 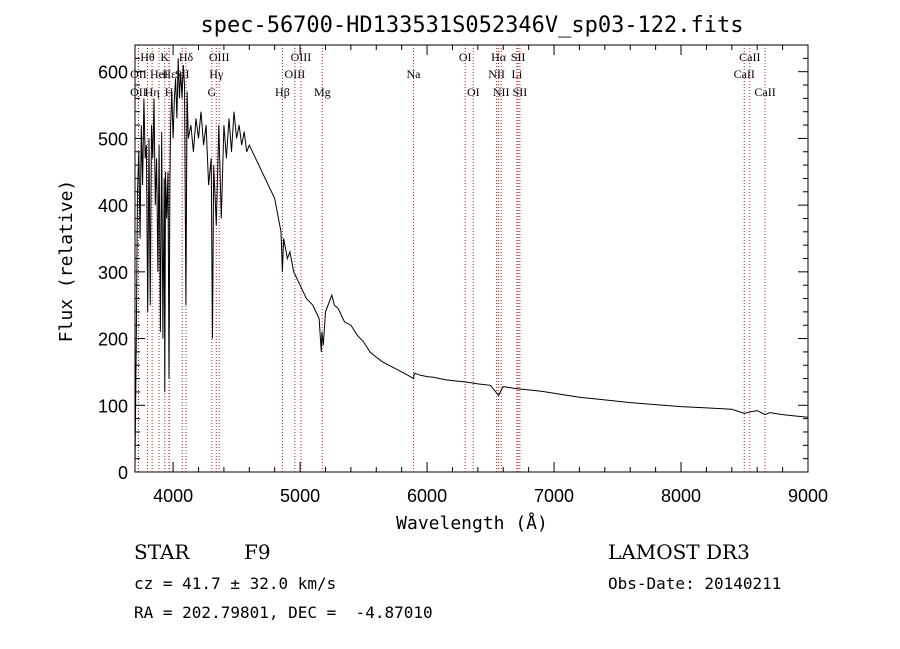 What do you see at coordinates (164, 57) in the screenshot?
I see `line-marker-label: K` at bounding box center [164, 57].